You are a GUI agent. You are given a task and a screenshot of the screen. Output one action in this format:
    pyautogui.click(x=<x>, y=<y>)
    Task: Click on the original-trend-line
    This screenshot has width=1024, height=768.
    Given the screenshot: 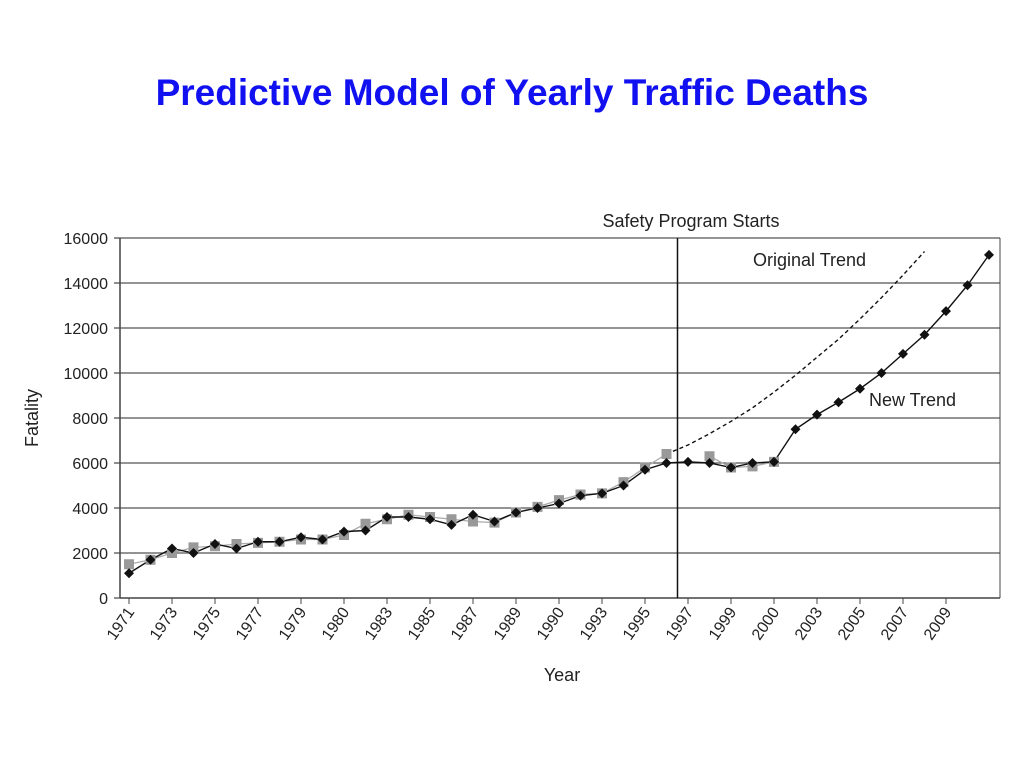 What is the action you would take?
    pyautogui.click(x=796, y=353)
    